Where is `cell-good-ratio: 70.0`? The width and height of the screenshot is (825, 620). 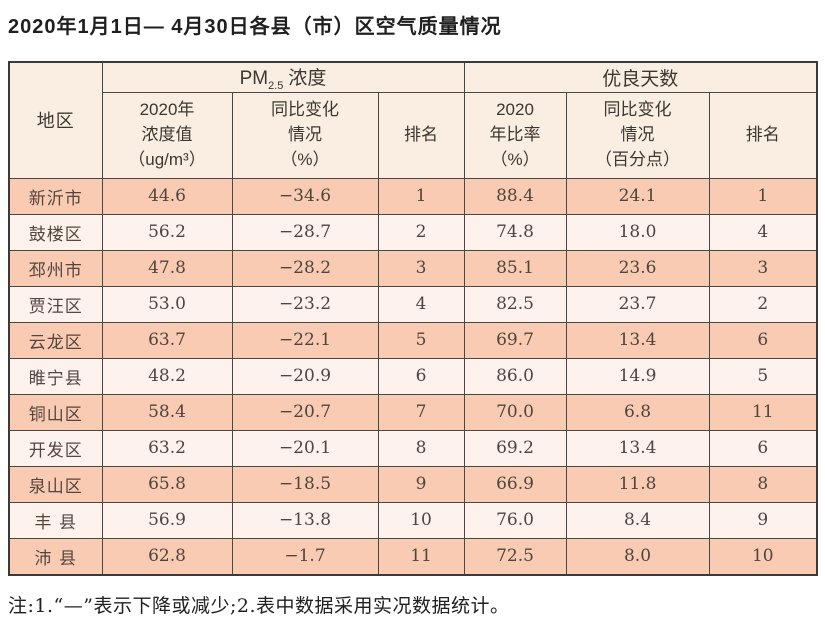 cell-good-ratio: 70.0 is located at coordinates (515, 412).